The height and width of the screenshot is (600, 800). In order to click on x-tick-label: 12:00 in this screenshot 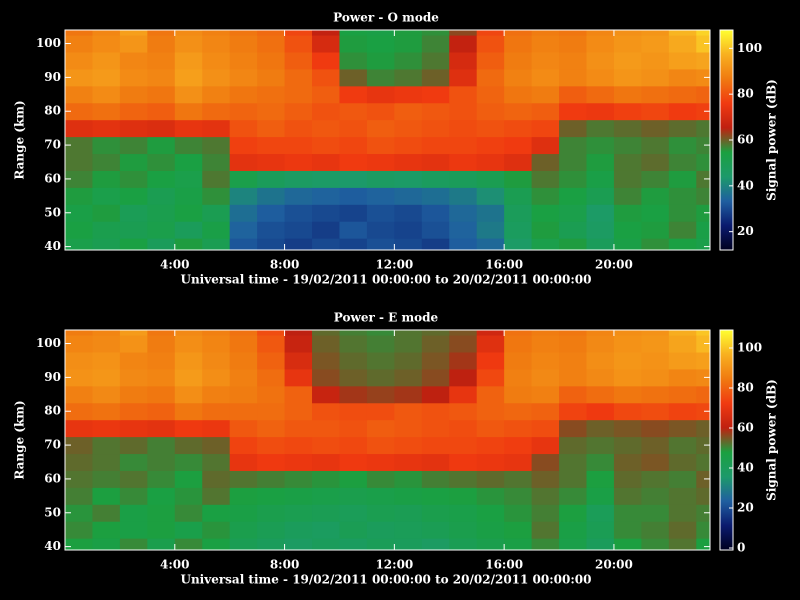, I will do `click(394, 265)`.